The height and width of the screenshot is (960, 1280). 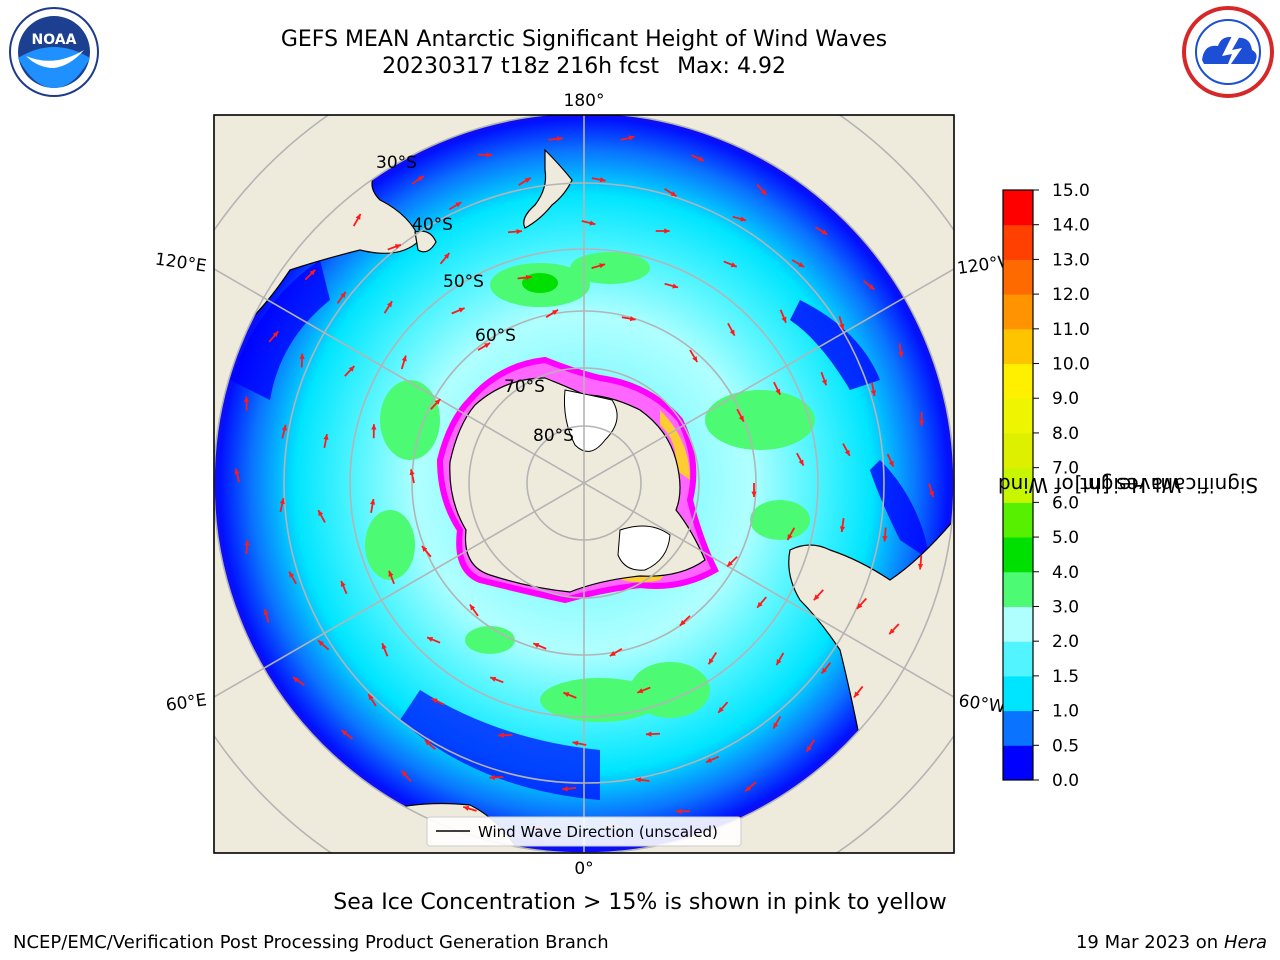 What do you see at coordinates (524, 387) in the screenshot?
I see `parallel-label-70s: 70°S` at bounding box center [524, 387].